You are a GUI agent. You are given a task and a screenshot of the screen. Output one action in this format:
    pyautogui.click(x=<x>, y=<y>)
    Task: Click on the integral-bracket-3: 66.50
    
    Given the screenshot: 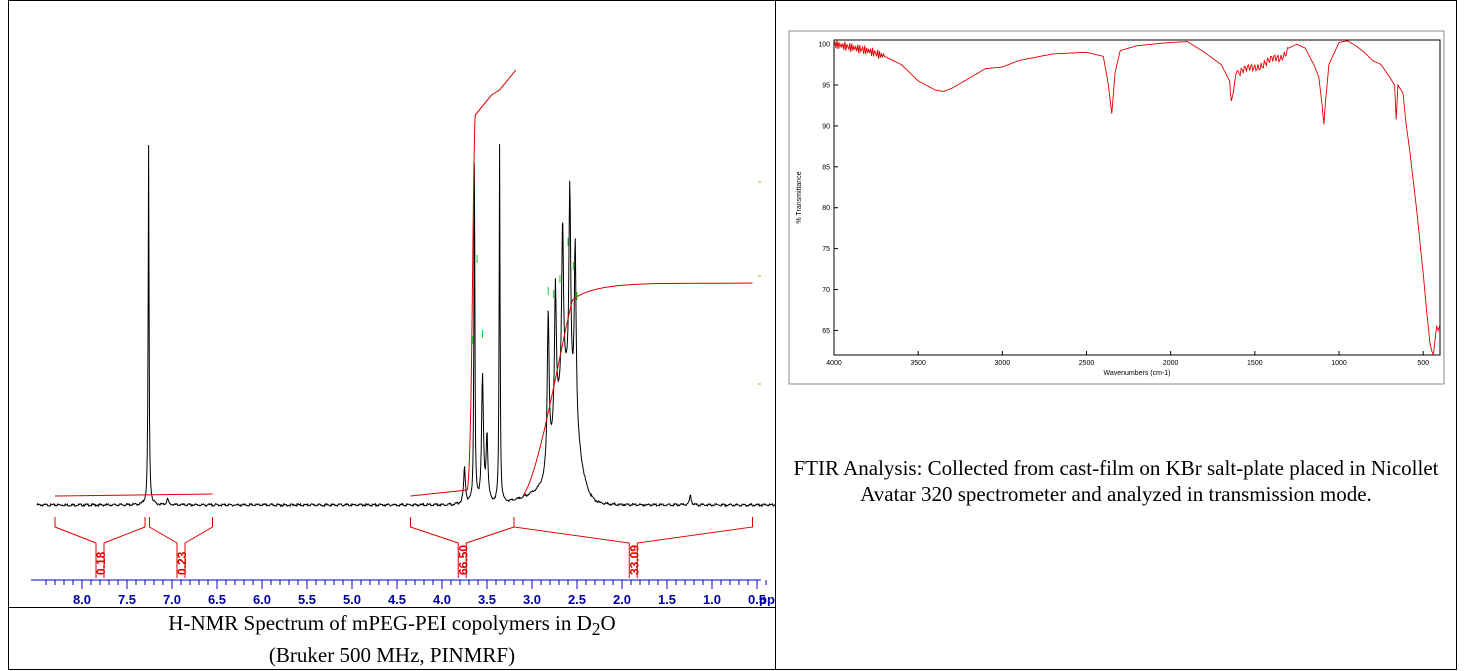 What is the action you would take?
    pyautogui.click(x=462, y=547)
    